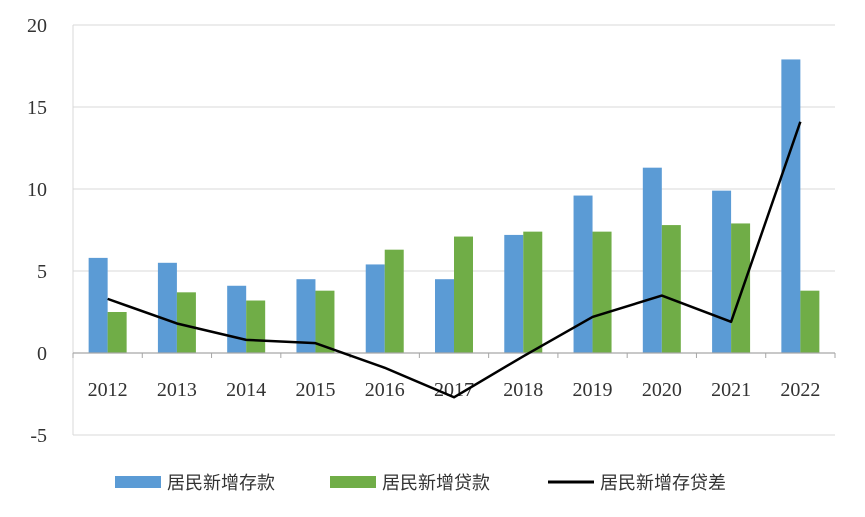 This screenshot has width=865, height=517. Describe the element at coordinates (306, 316) in the screenshot. I see `bar-deposit-2015` at that location.